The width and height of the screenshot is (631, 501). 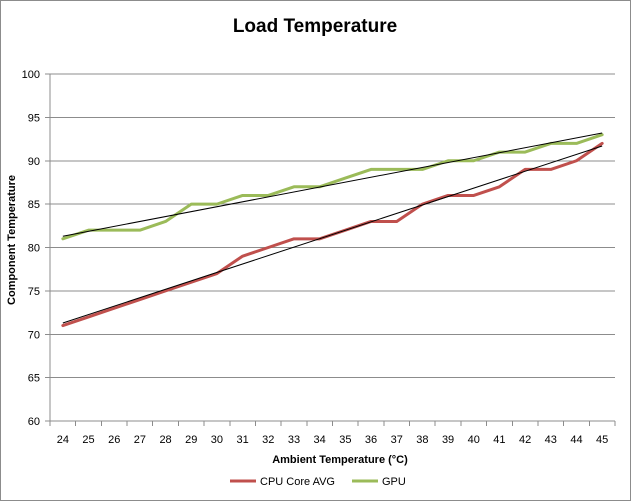 What do you see at coordinates (499, 440) in the screenshot?
I see `x-tick-label: 41` at bounding box center [499, 440].